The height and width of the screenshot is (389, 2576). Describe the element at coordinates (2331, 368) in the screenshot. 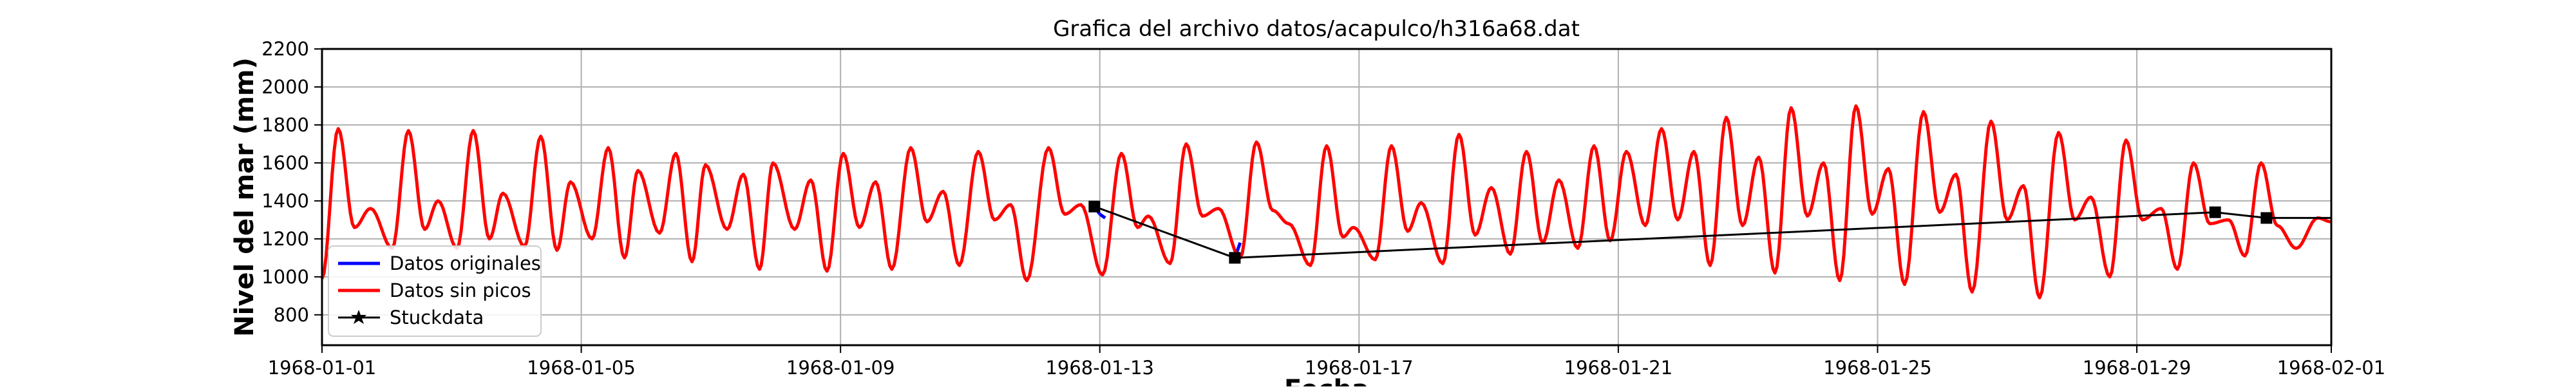

I see `x-tick-label: 1968-02-01` at that location.